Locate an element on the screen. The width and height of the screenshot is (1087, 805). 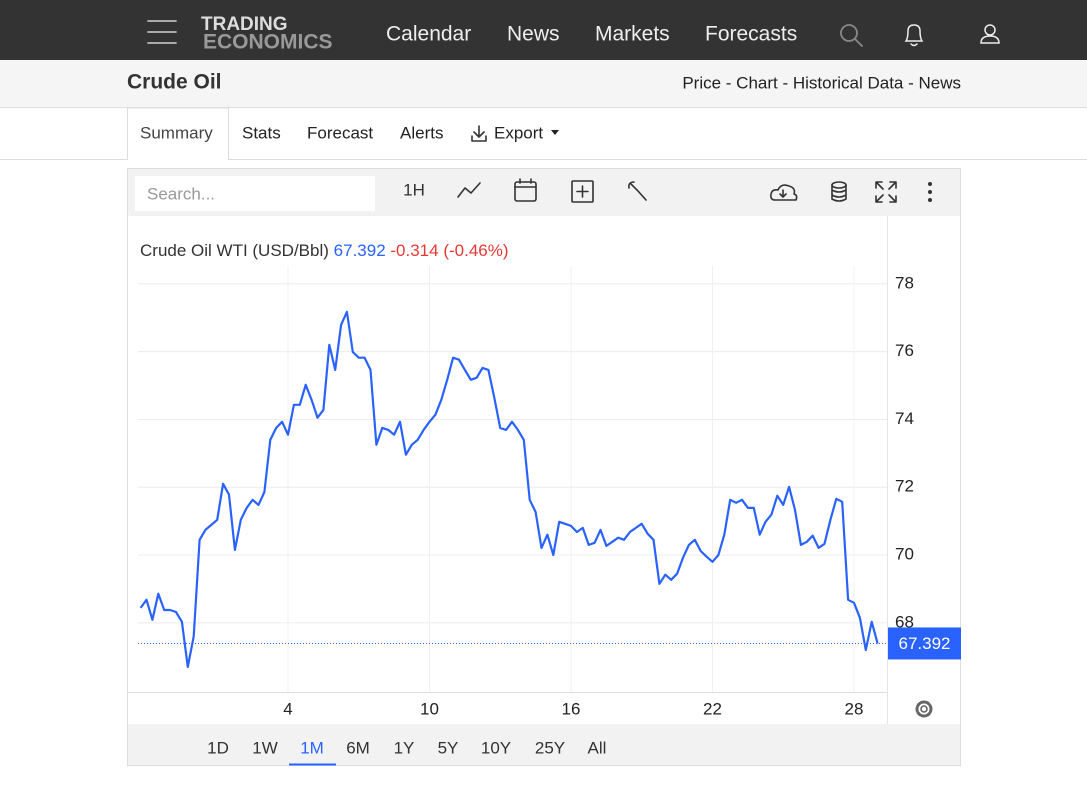
caret is located at coordinates (555, 132).